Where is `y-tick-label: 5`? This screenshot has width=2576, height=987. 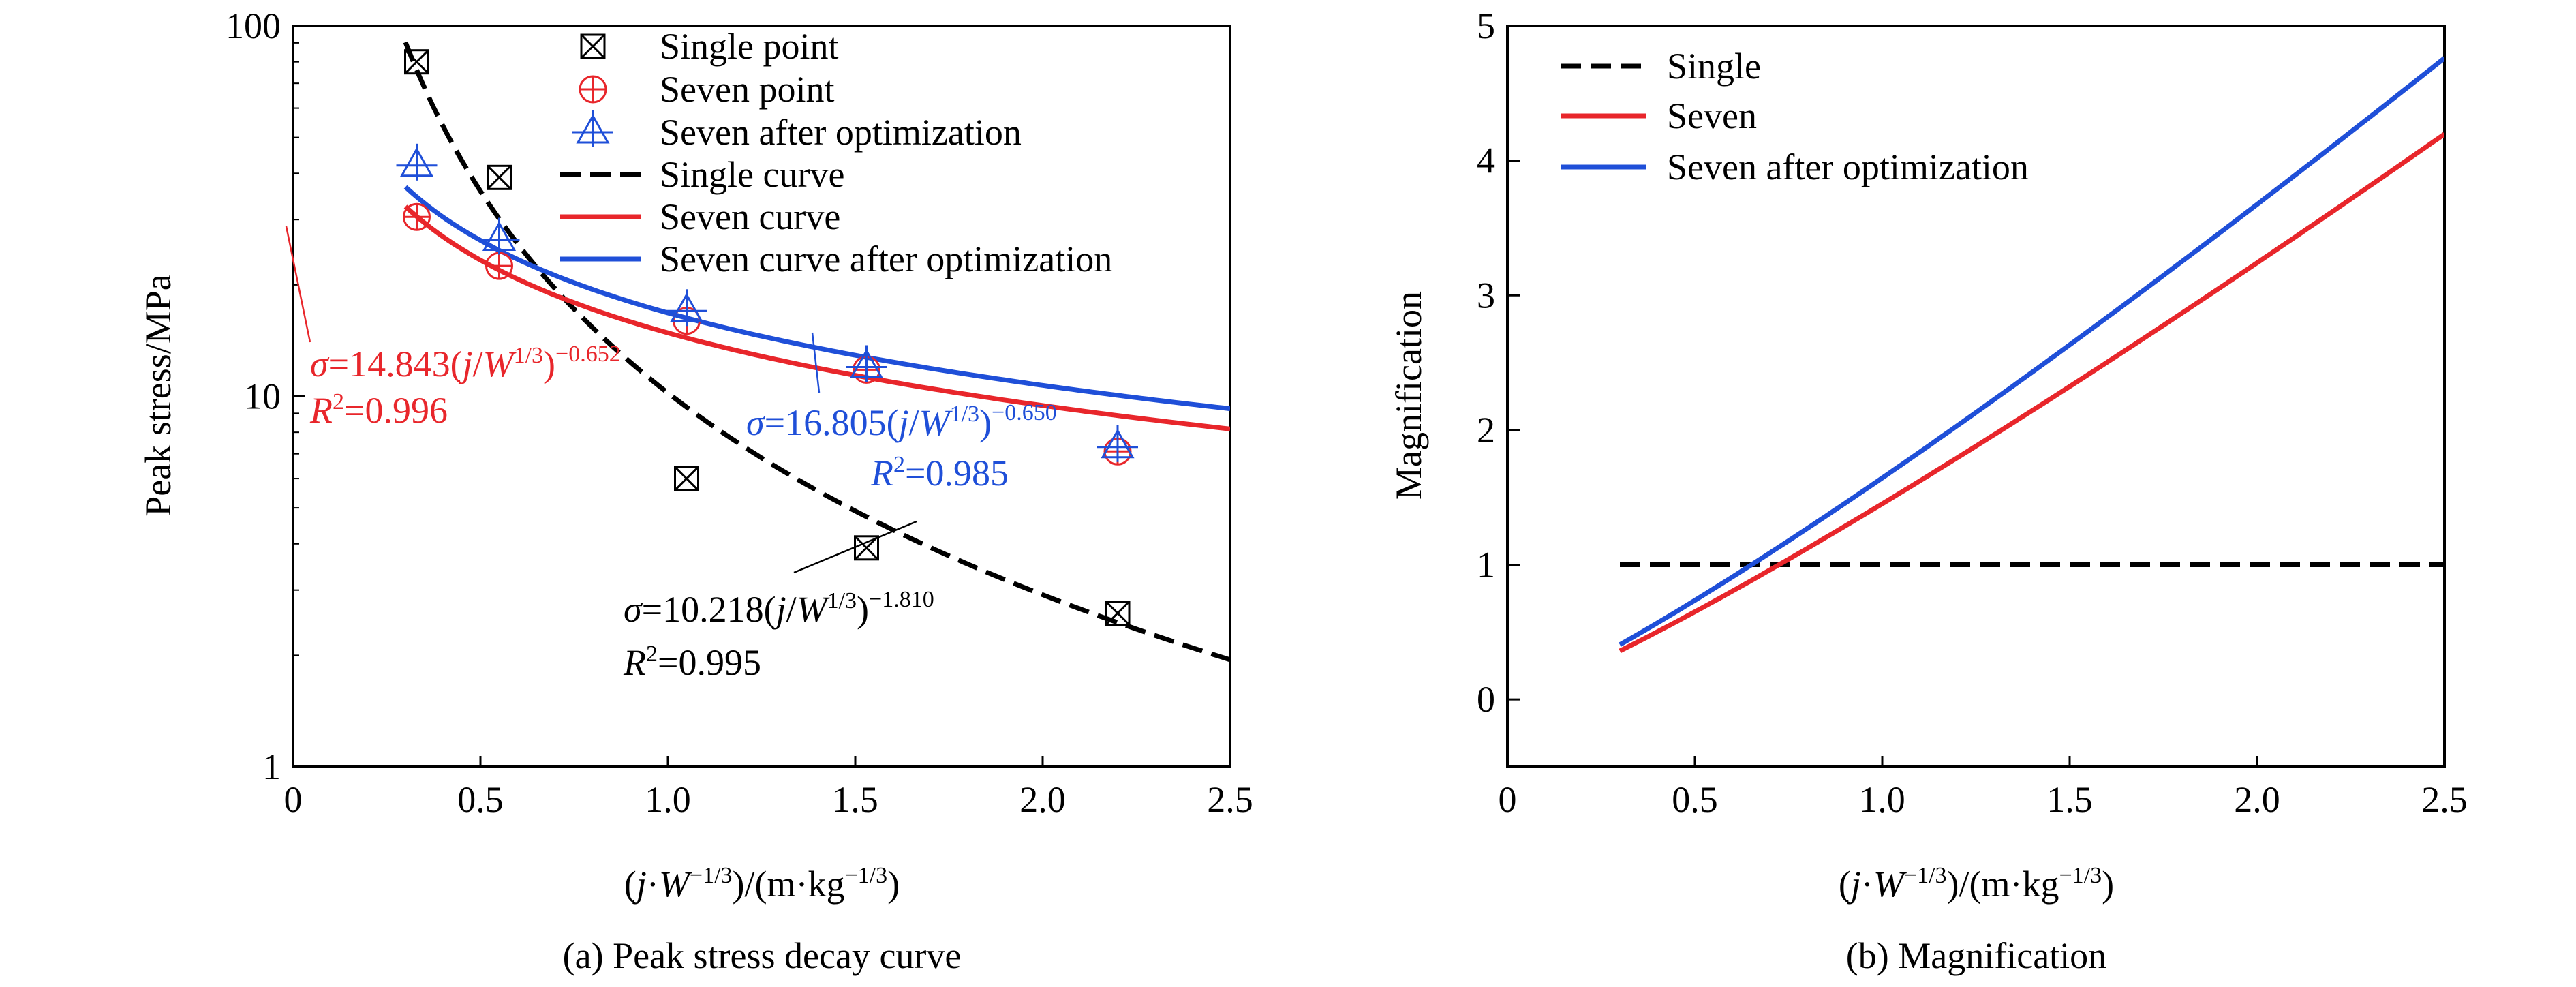 y-tick-label: 5 is located at coordinates (1486, 26).